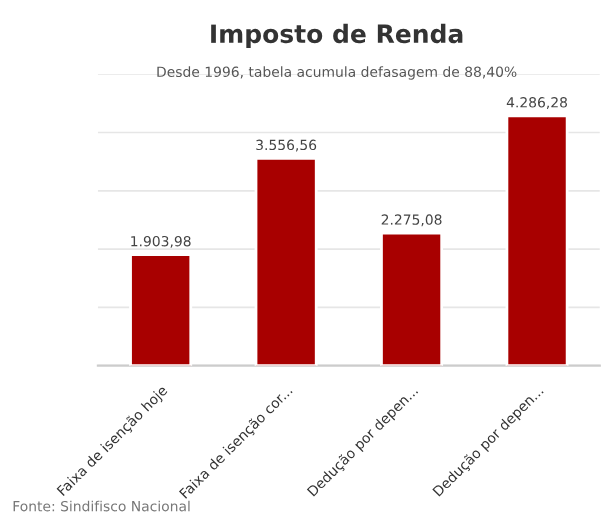 The image size is (612, 530). Describe the element at coordinates (337, 36) in the screenshot. I see `chart-title: Imposto de Renda` at that location.